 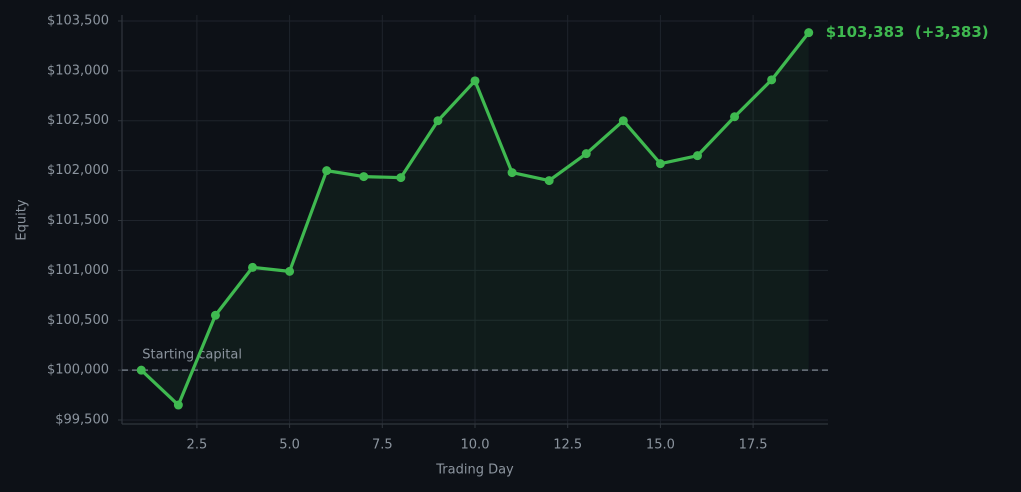 What do you see at coordinates (474, 470) in the screenshot?
I see `x-axis-label: Trading Day` at bounding box center [474, 470].